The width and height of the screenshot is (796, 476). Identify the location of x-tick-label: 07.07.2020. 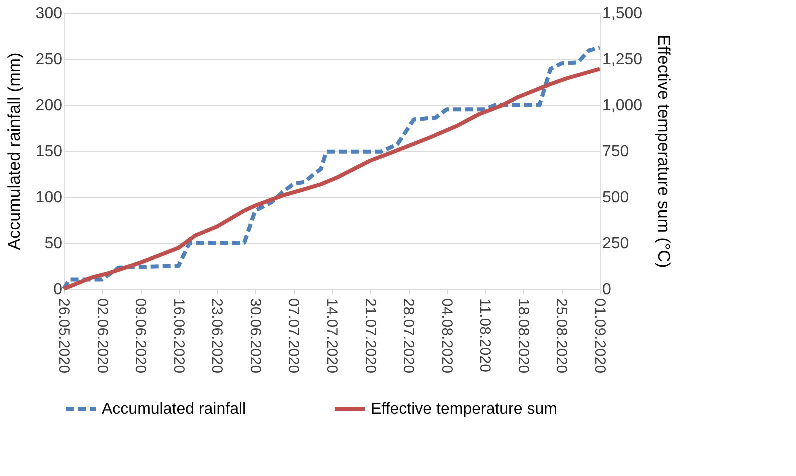
(293, 336).